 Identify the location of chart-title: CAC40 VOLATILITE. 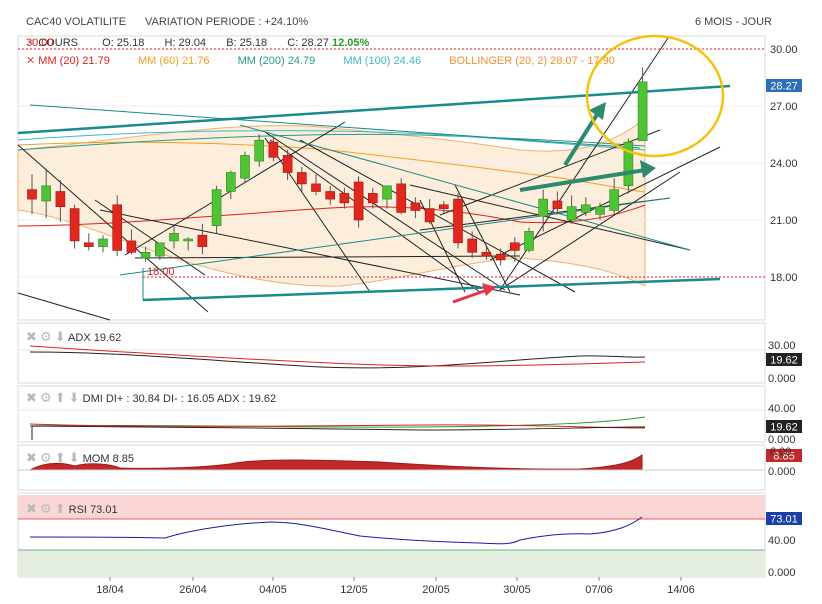
(76, 22).